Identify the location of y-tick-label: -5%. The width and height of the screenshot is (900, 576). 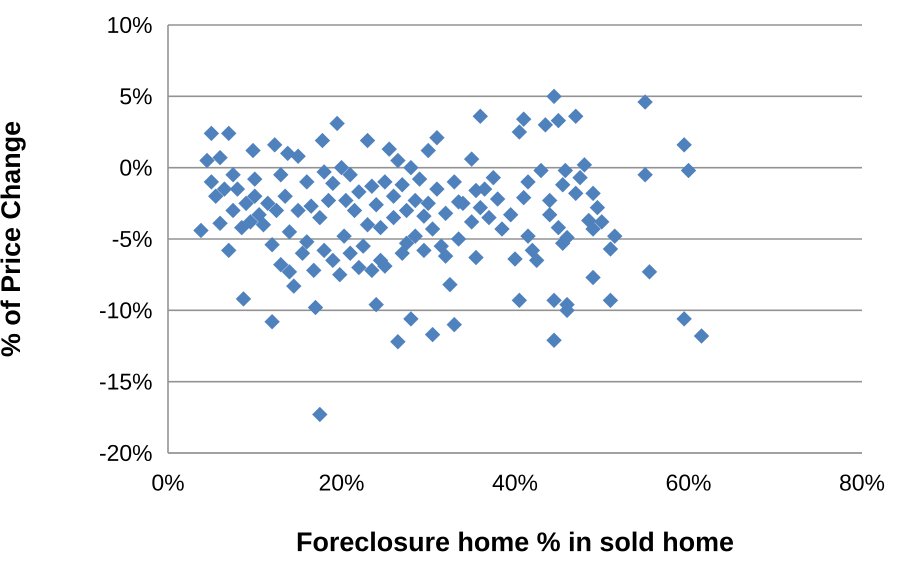
(132, 239).